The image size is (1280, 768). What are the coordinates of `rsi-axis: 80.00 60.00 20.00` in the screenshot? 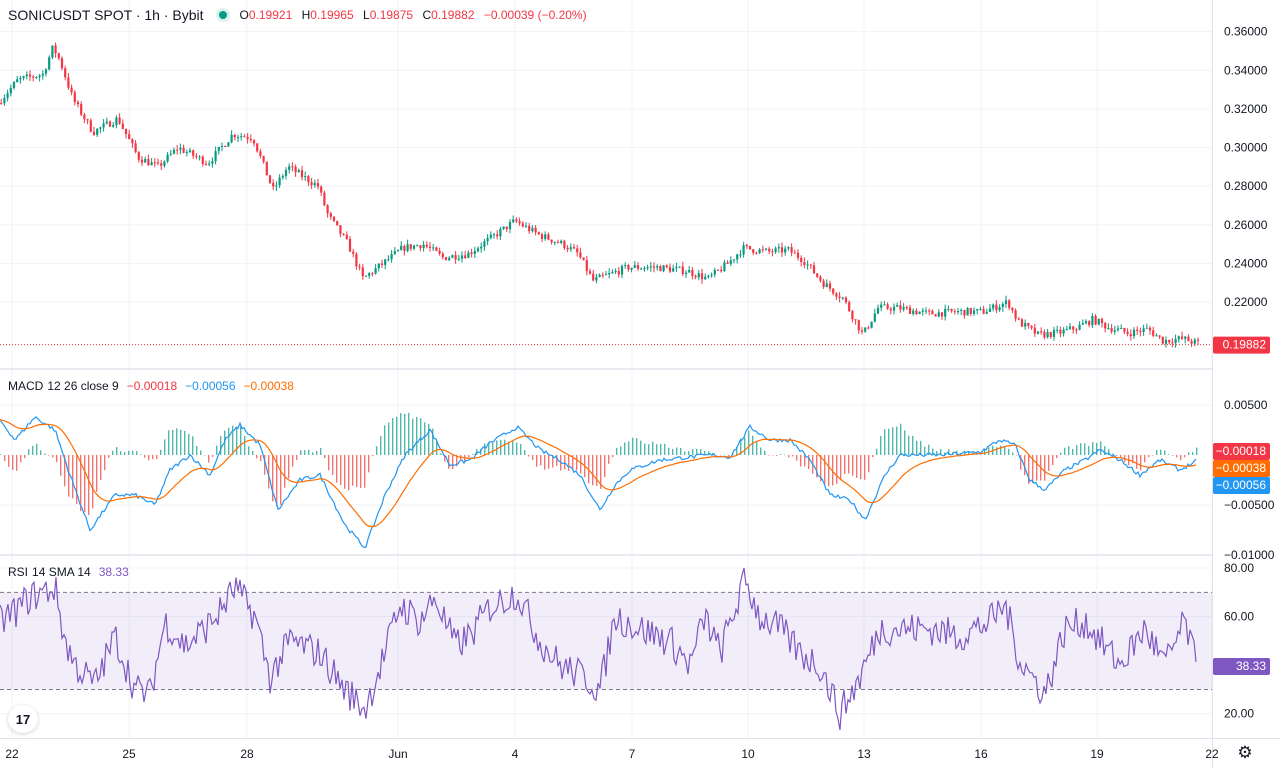 It's located at (1239, 641).